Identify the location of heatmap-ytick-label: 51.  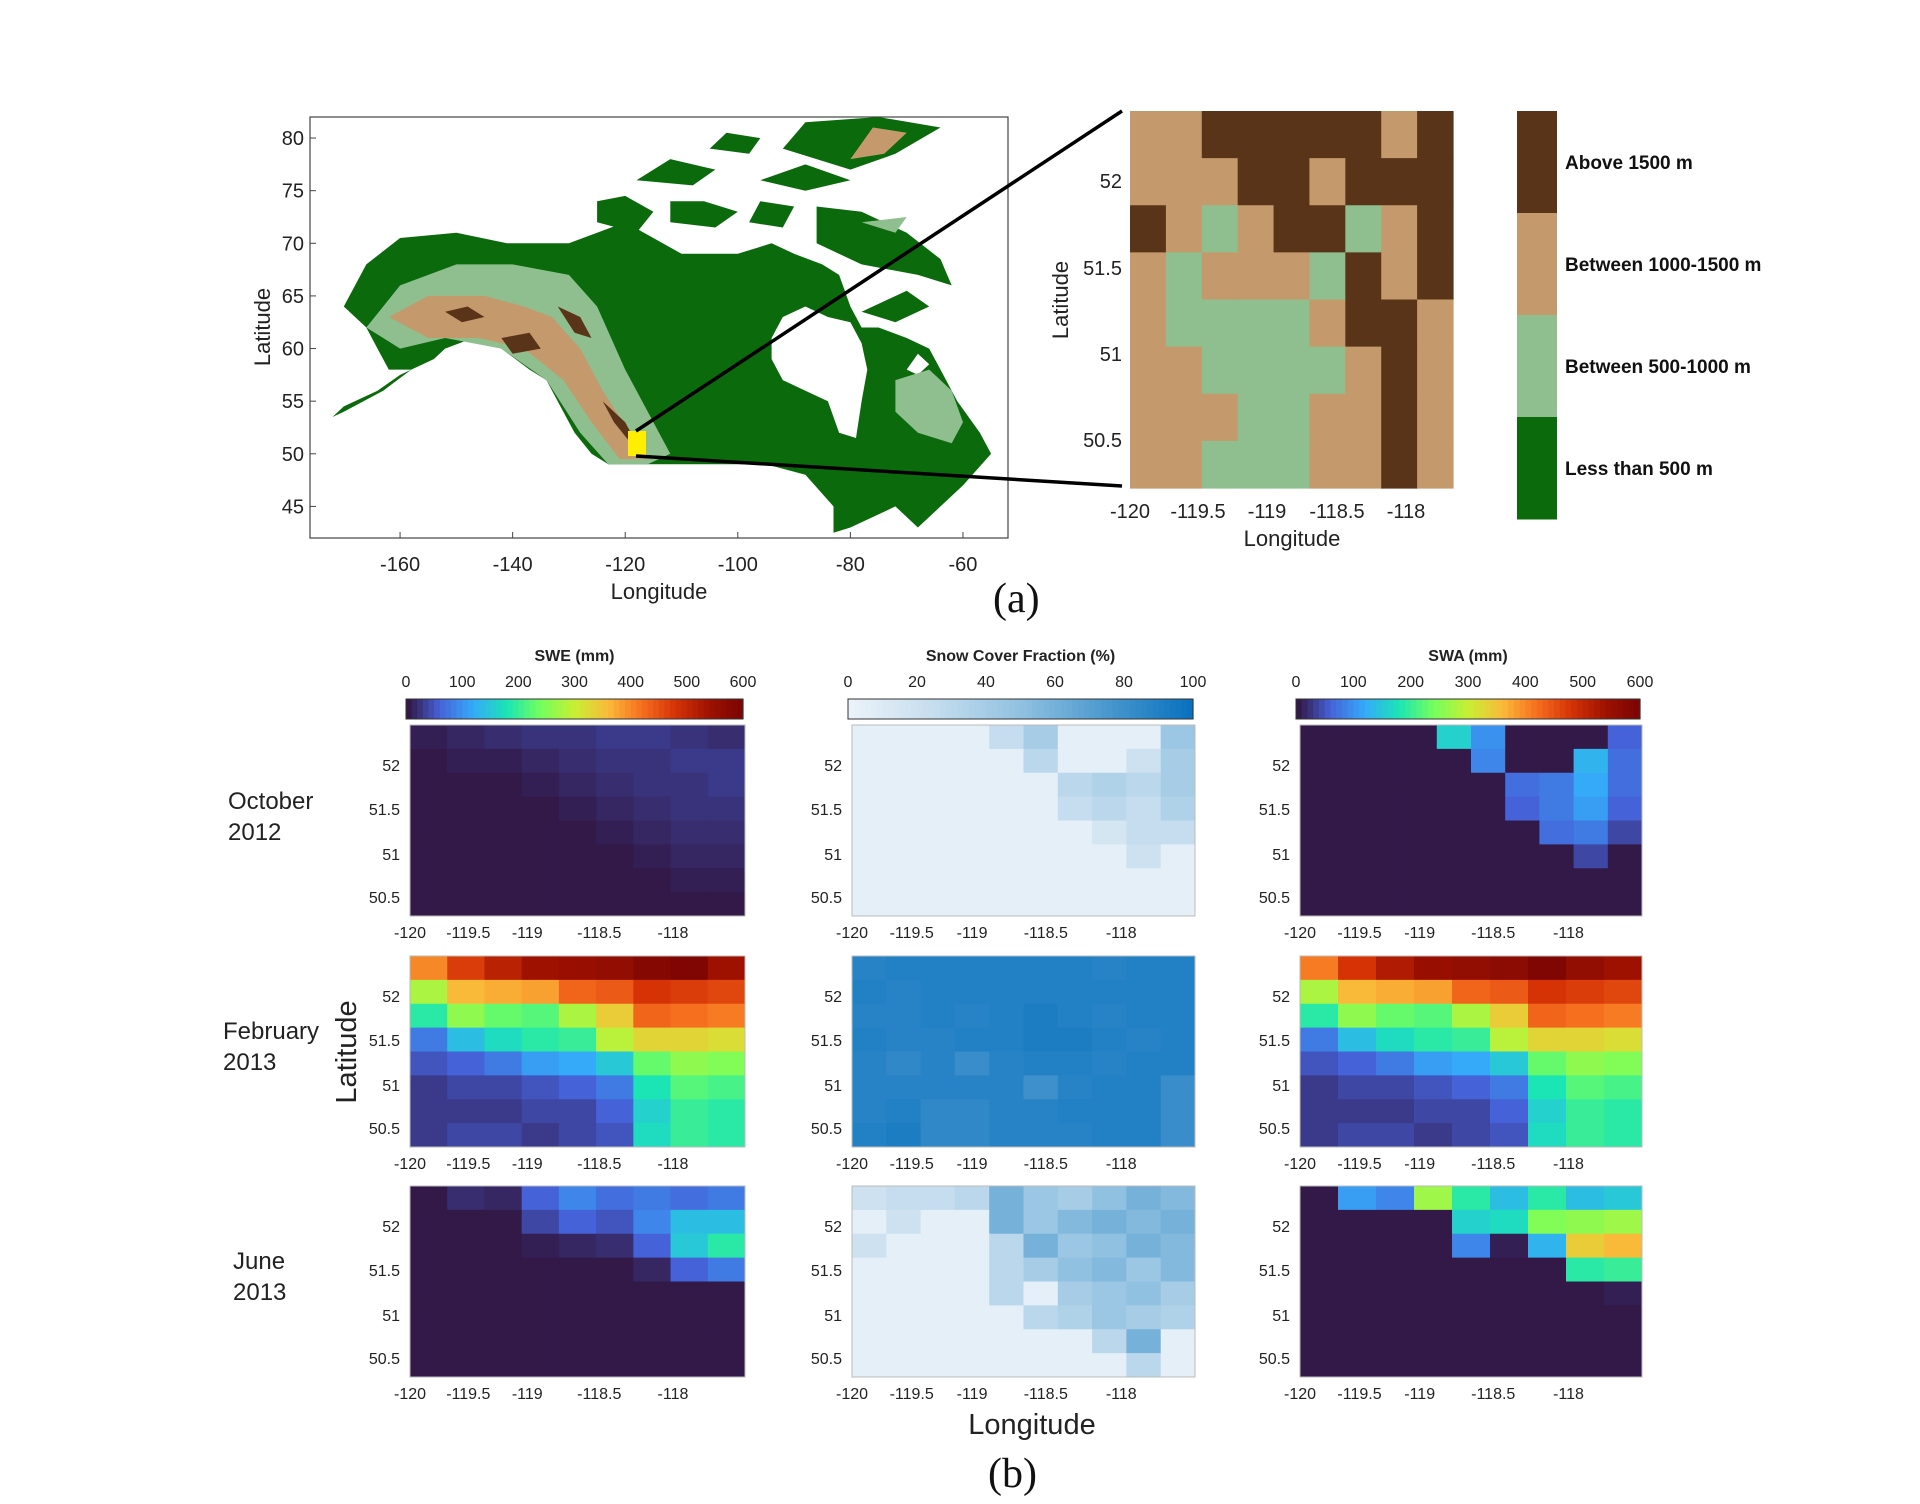
(833, 1316).